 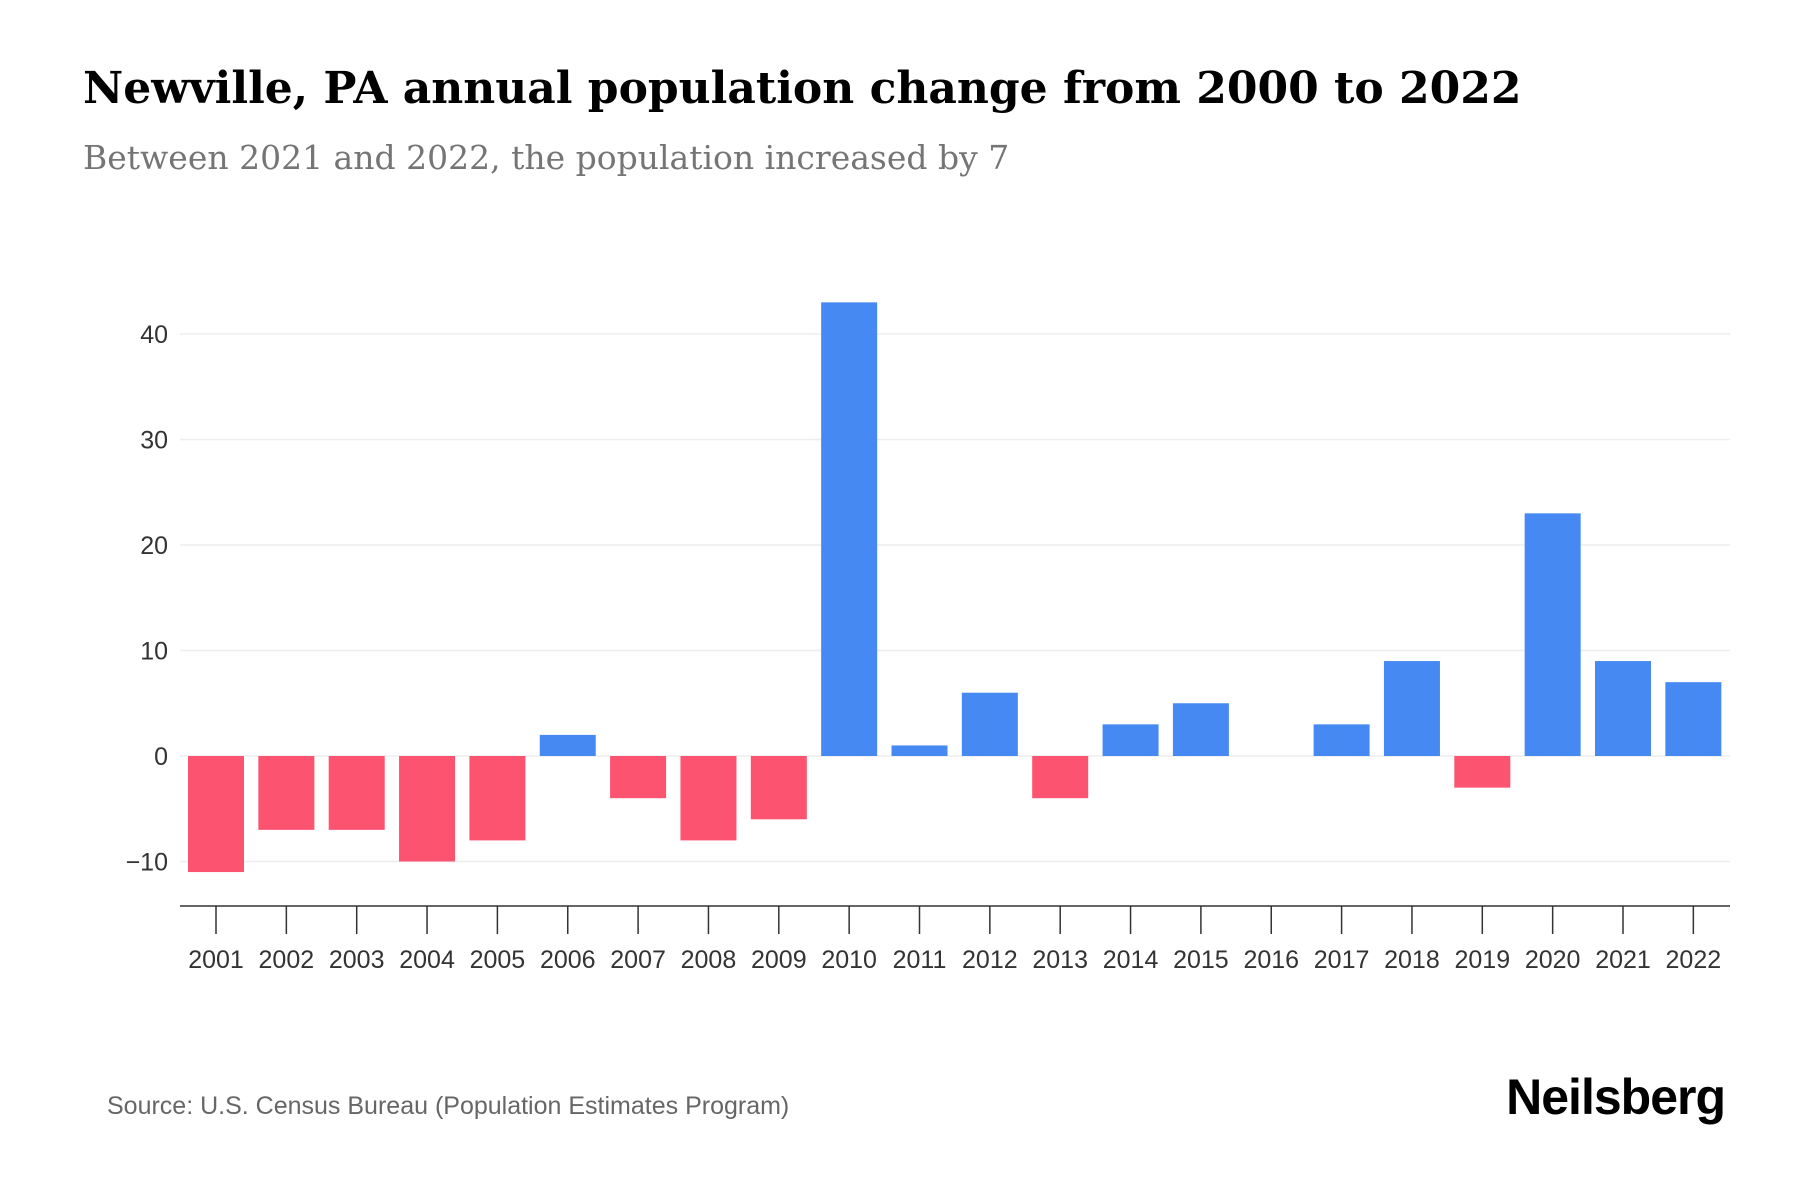 What do you see at coordinates (638, 960) in the screenshot?
I see `x-tick-label: 2007` at bounding box center [638, 960].